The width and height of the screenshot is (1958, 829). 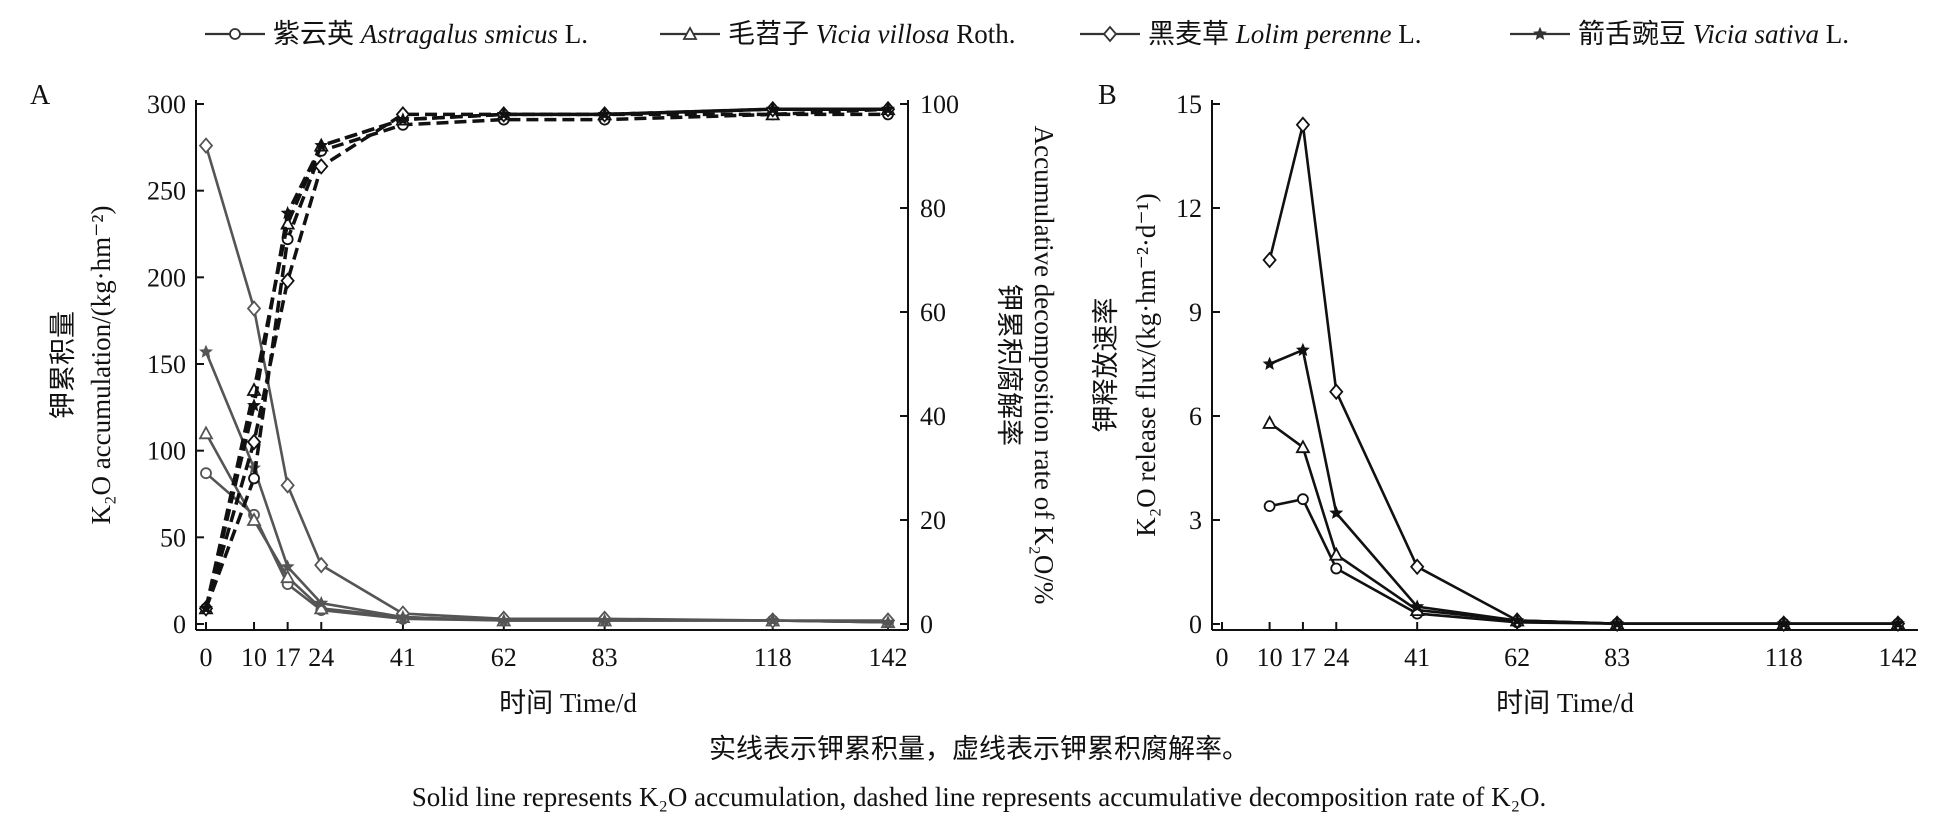 What do you see at coordinates (1195, 416) in the screenshot?
I see `y-tick-label: 6` at bounding box center [1195, 416].